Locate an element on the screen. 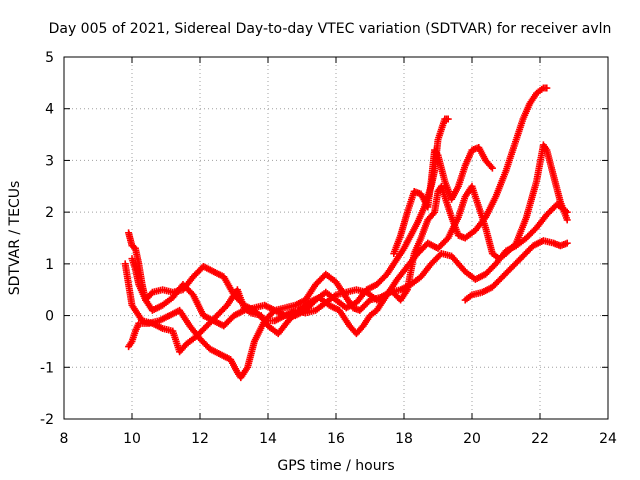 The height and width of the screenshot is (480, 640). x-tick-label: 16 is located at coordinates (336, 439).